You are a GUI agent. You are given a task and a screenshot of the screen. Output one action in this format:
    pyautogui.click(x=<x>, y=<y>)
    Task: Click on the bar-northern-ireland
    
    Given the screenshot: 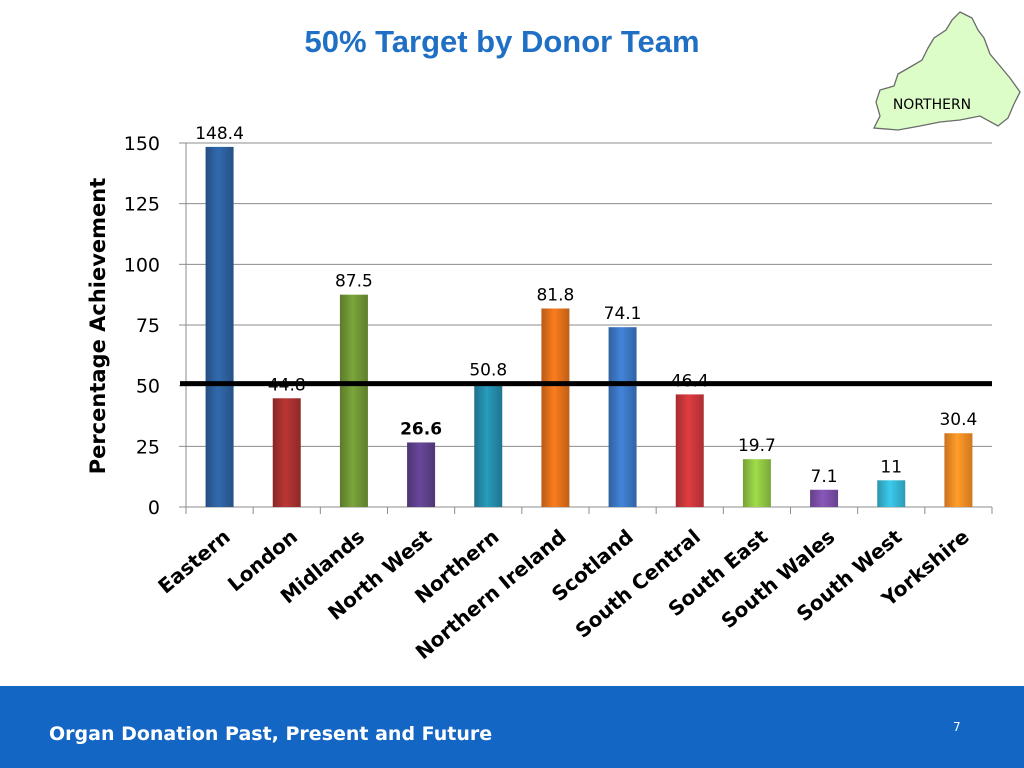 What is the action you would take?
    pyautogui.click(x=555, y=407)
    